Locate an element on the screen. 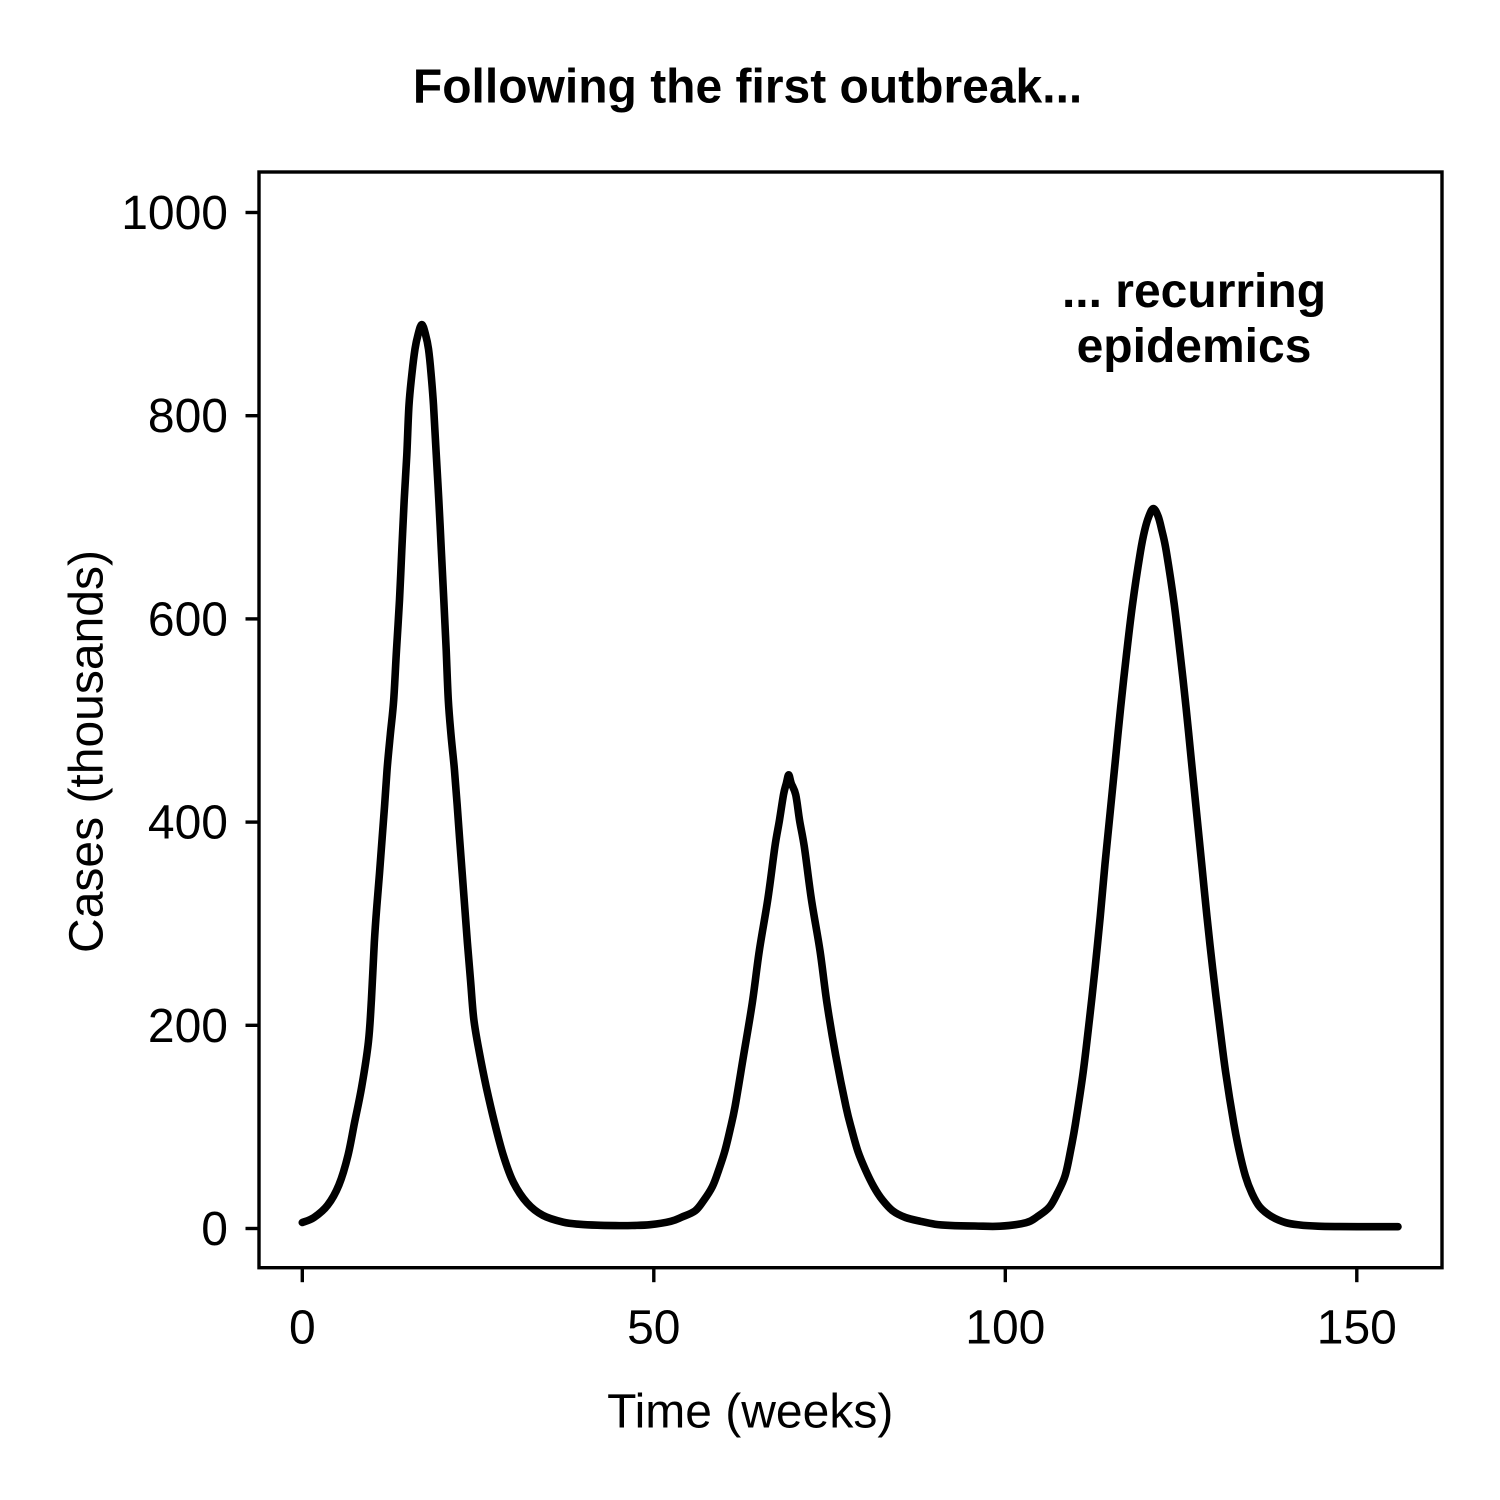 The height and width of the screenshot is (1500, 1500). svg-text: 100 is located at coordinates (1005, 1328).